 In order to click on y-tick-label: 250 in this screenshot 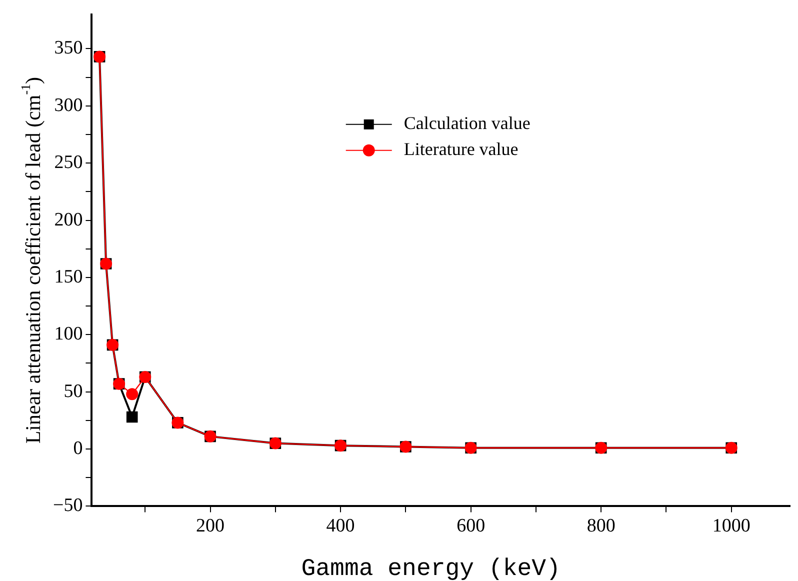, I will do `click(68, 163)`.